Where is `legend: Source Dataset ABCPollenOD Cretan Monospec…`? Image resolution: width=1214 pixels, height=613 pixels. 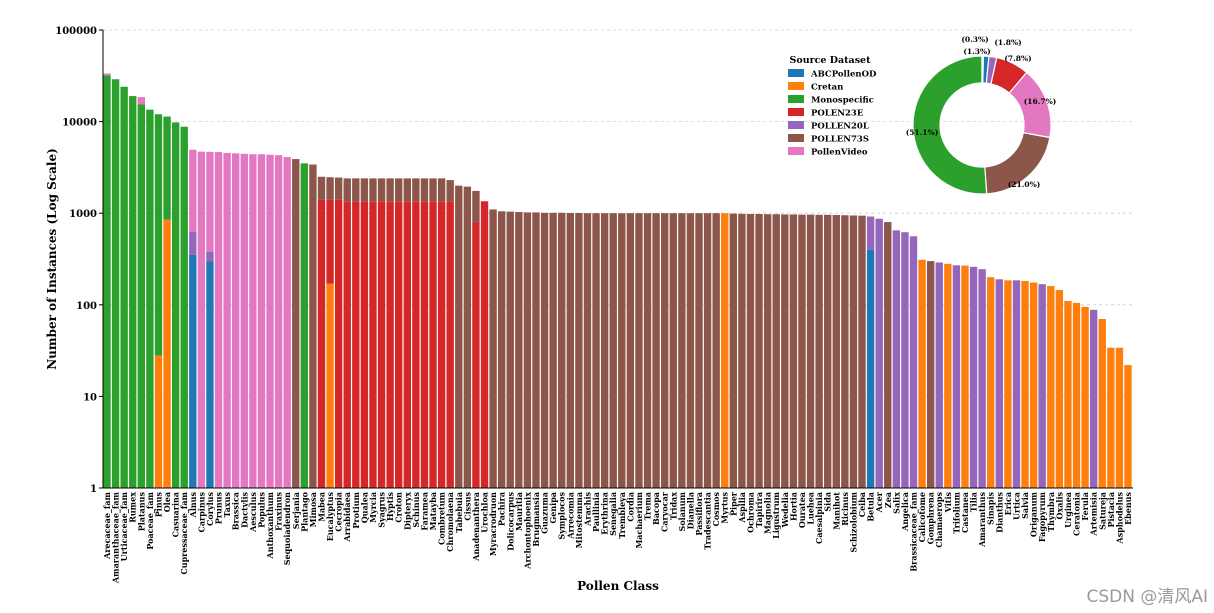
legend: Source Dataset ABCPollenOD Cretan Monospec… is located at coordinates (832, 106).